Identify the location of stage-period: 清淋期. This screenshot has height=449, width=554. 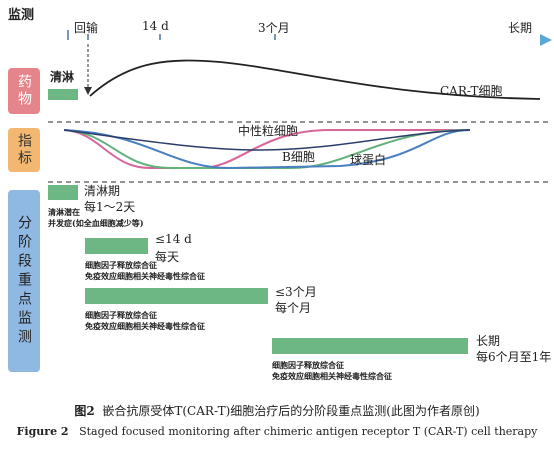
(102, 191).